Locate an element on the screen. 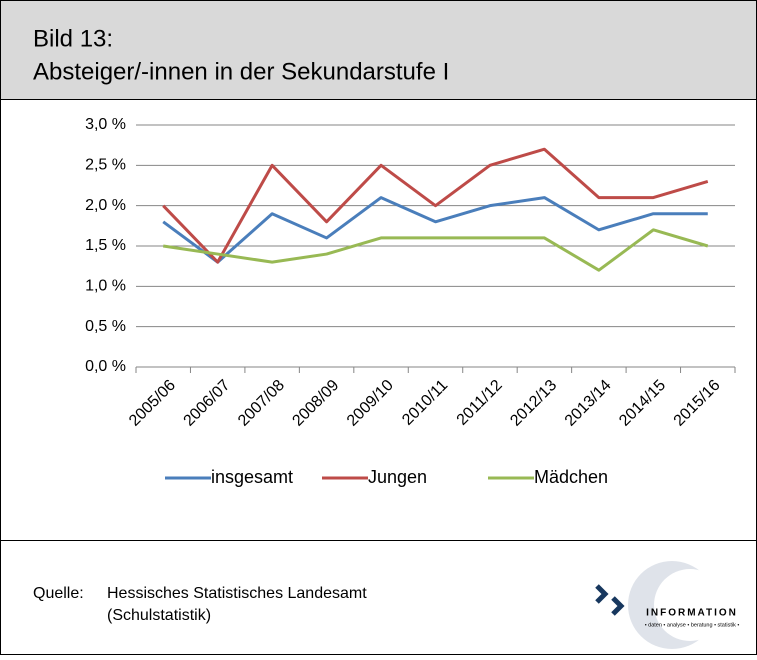 This screenshot has height=660, width=757. y-tick-label: 1,0 % is located at coordinates (105, 286).